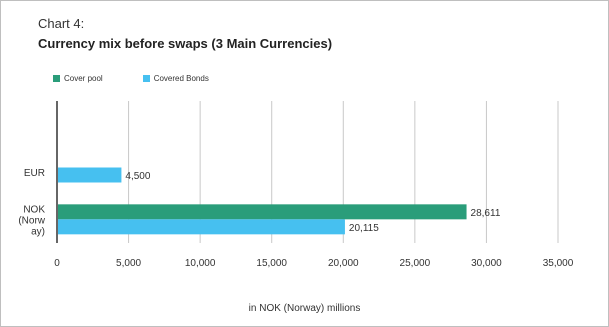  What do you see at coordinates (343, 263) in the screenshot?
I see `x-tick-label: 20,000` at bounding box center [343, 263].